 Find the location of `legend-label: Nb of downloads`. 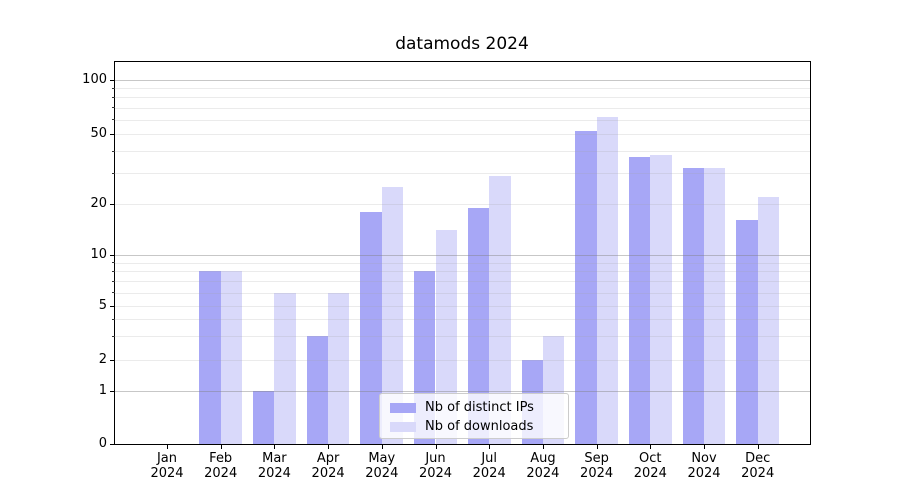

legend-label: Nb of downloads is located at coordinates (479, 426).